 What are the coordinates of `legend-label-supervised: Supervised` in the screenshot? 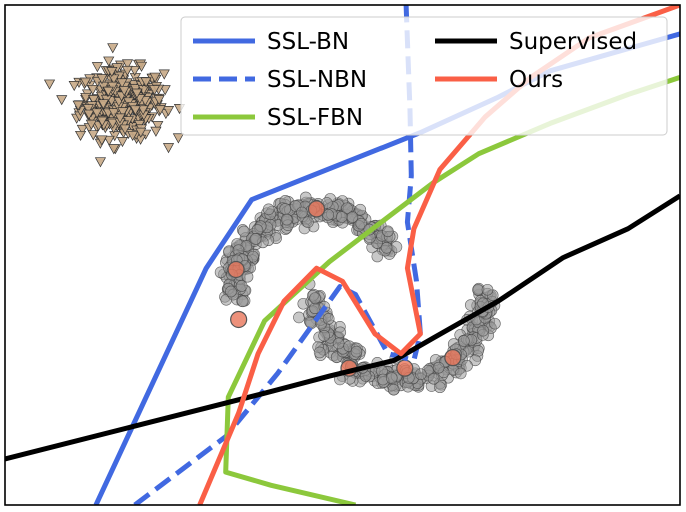 It's located at (573, 42).